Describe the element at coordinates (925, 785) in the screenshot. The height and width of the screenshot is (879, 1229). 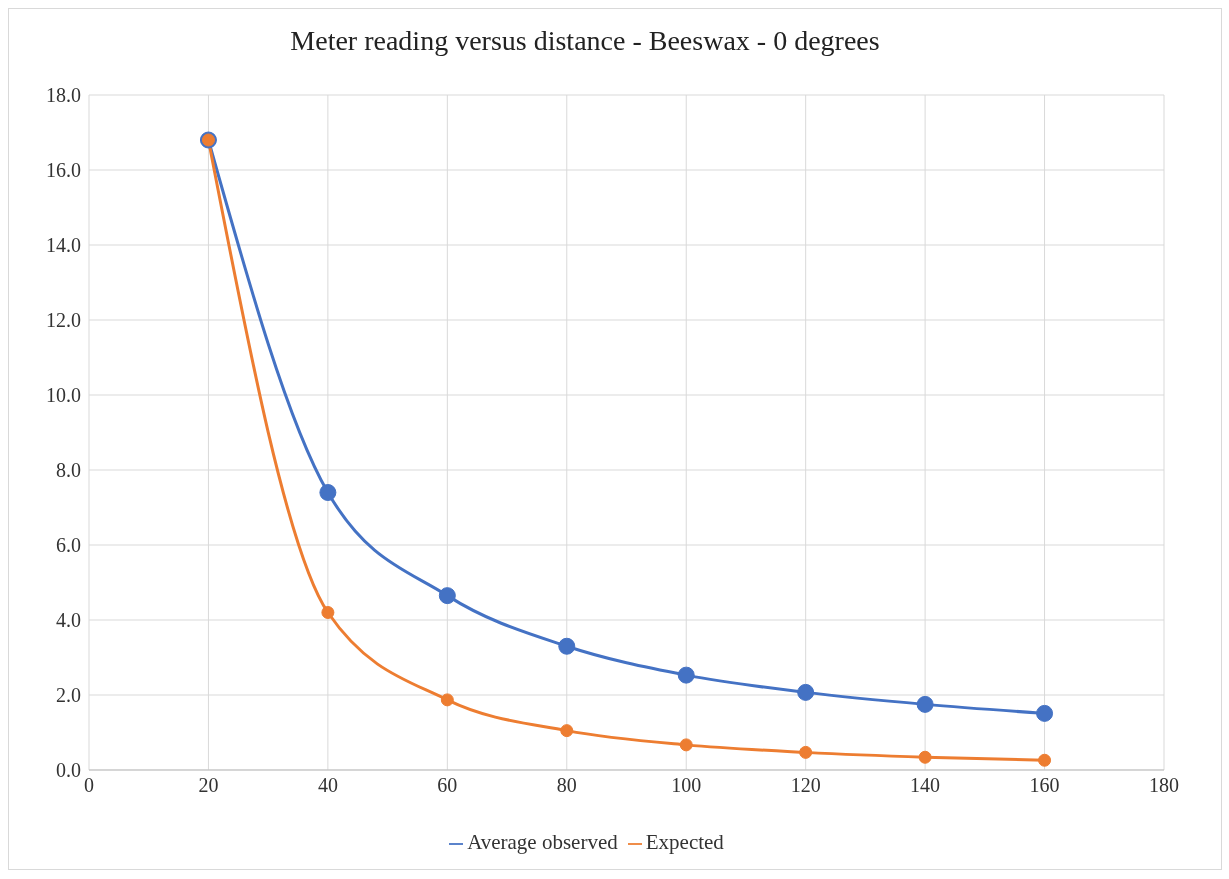
I see `x-tick-label: 140` at that location.